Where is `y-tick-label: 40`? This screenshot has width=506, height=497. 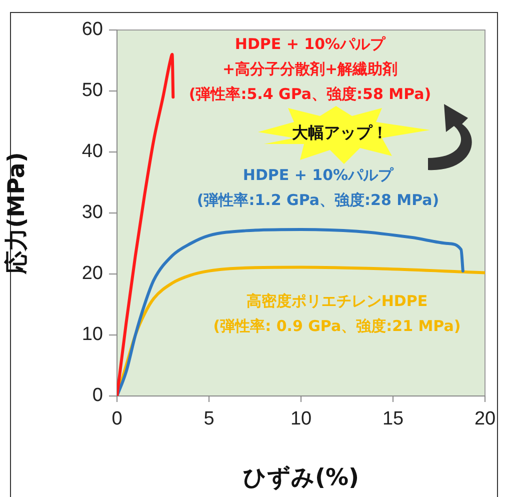
y-tick-label: 40 is located at coordinates (92, 151).